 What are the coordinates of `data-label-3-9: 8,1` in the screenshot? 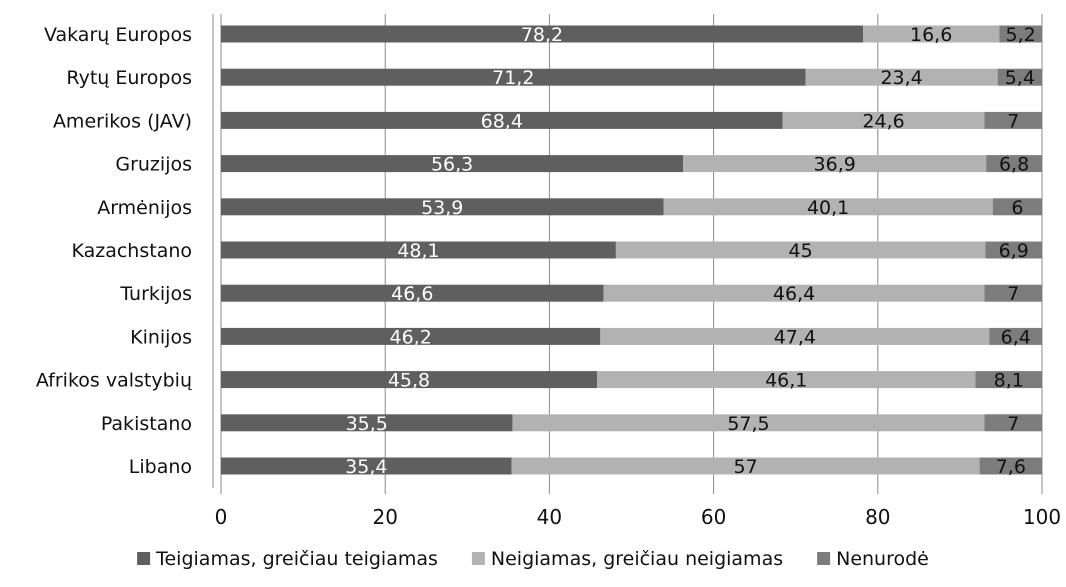 It's located at (1009, 381).